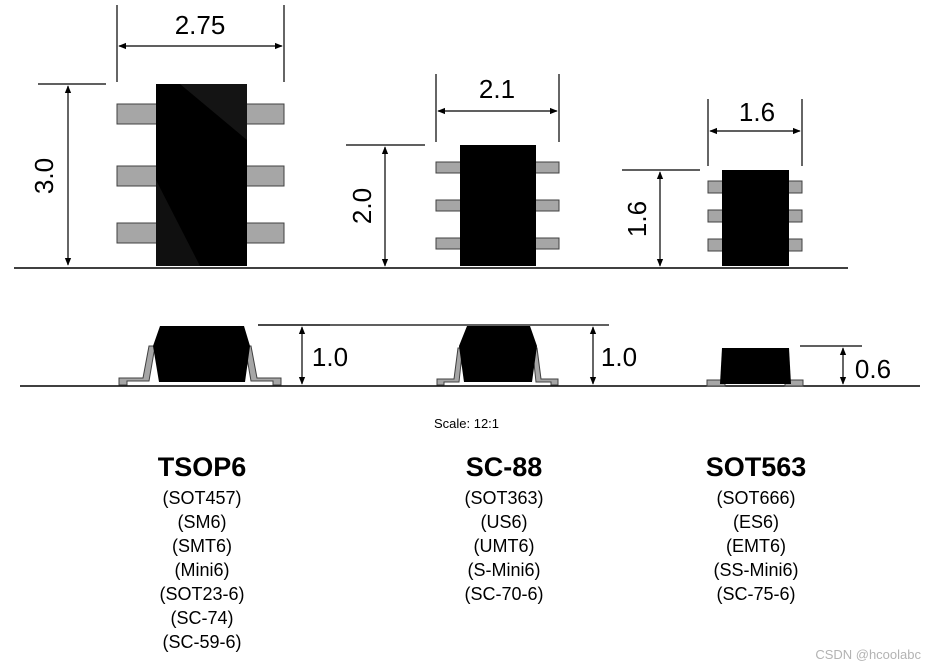  Describe the element at coordinates (619, 357) in the screenshot. I see `sc88-height-label: 1.0` at that location.